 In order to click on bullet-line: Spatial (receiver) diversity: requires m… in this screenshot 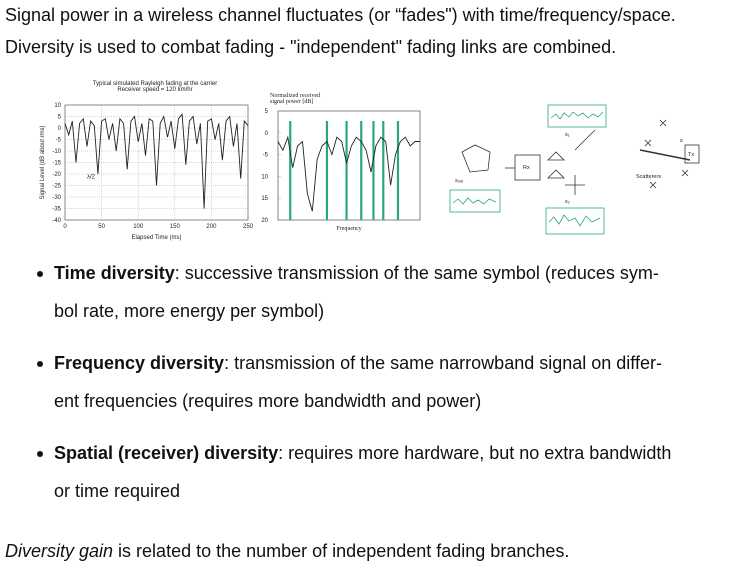, I will do `click(362, 453)`.